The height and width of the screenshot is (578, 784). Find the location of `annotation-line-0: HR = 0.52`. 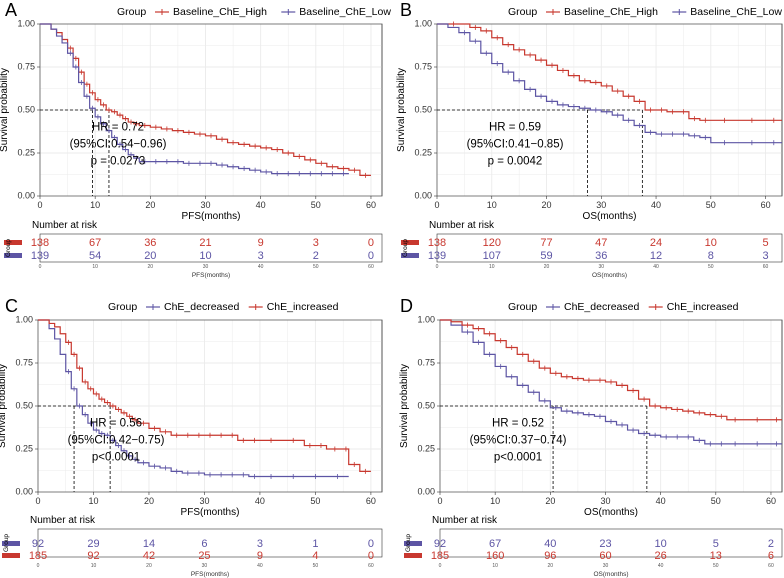

annotation-line-0: HR = 0.52 is located at coordinates (518, 424).